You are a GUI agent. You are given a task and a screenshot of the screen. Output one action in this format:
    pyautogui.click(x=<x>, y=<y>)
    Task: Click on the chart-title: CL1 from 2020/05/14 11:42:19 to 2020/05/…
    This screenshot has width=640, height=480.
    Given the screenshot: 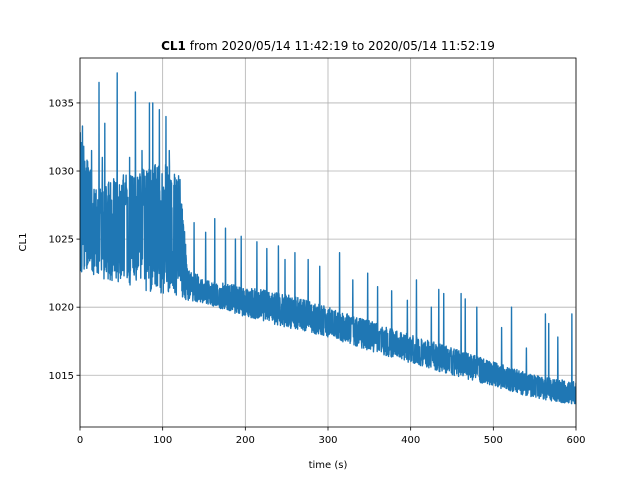 What is the action you would take?
    pyautogui.click(x=328, y=46)
    